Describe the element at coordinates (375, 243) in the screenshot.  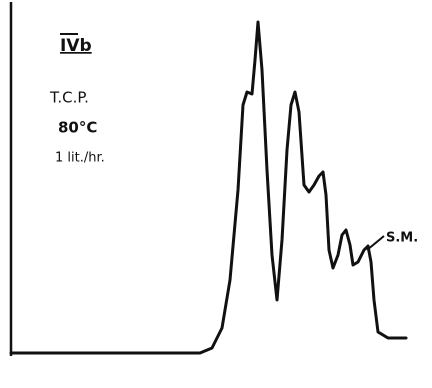
I see `label-pointer` at that location.